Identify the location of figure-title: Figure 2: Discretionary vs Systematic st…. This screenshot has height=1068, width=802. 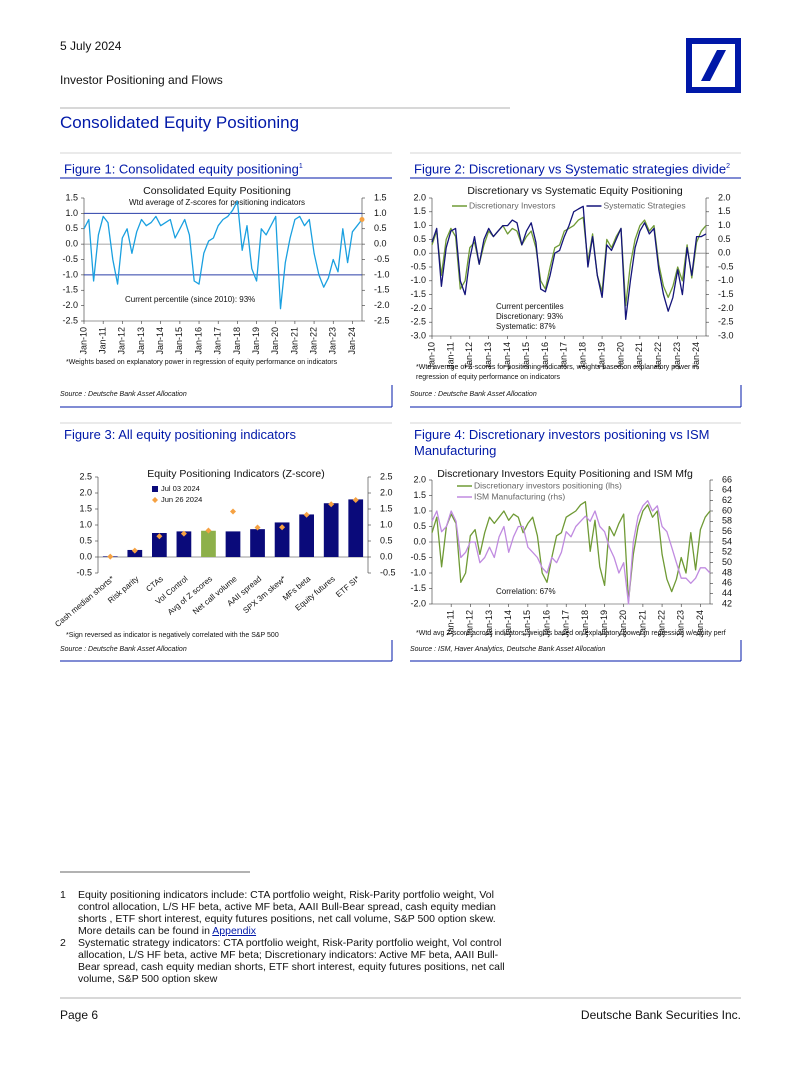
(579, 168).